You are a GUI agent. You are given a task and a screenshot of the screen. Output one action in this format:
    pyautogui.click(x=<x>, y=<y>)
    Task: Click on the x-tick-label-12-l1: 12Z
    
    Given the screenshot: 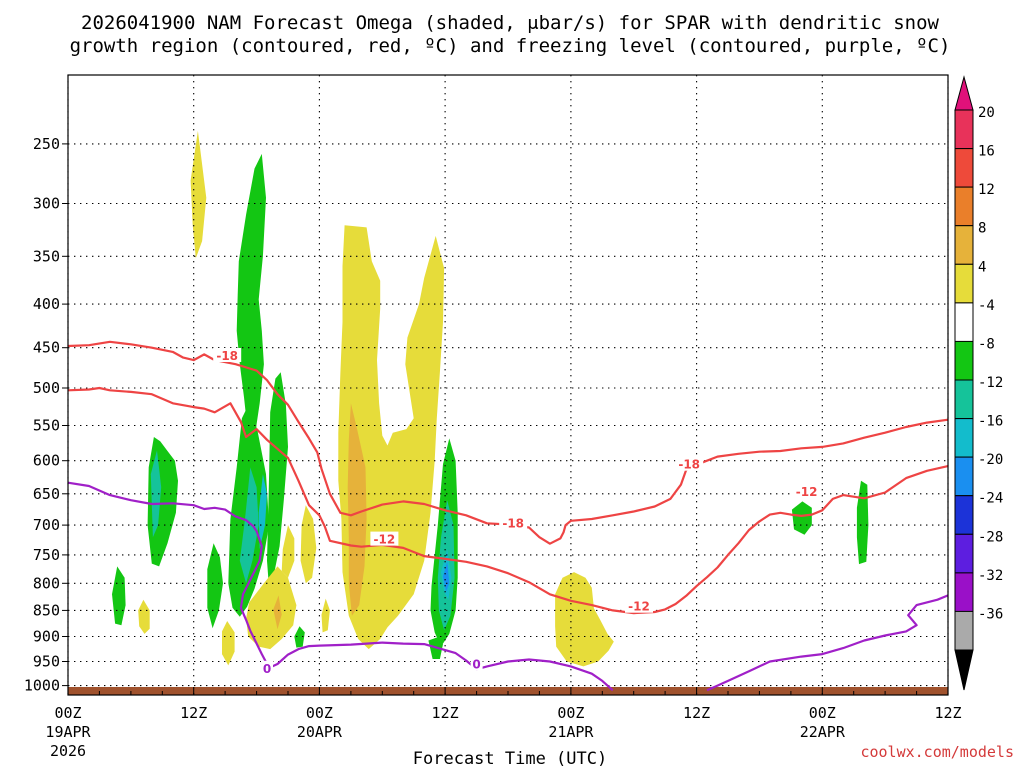 What is the action you would take?
    pyautogui.click(x=193, y=713)
    